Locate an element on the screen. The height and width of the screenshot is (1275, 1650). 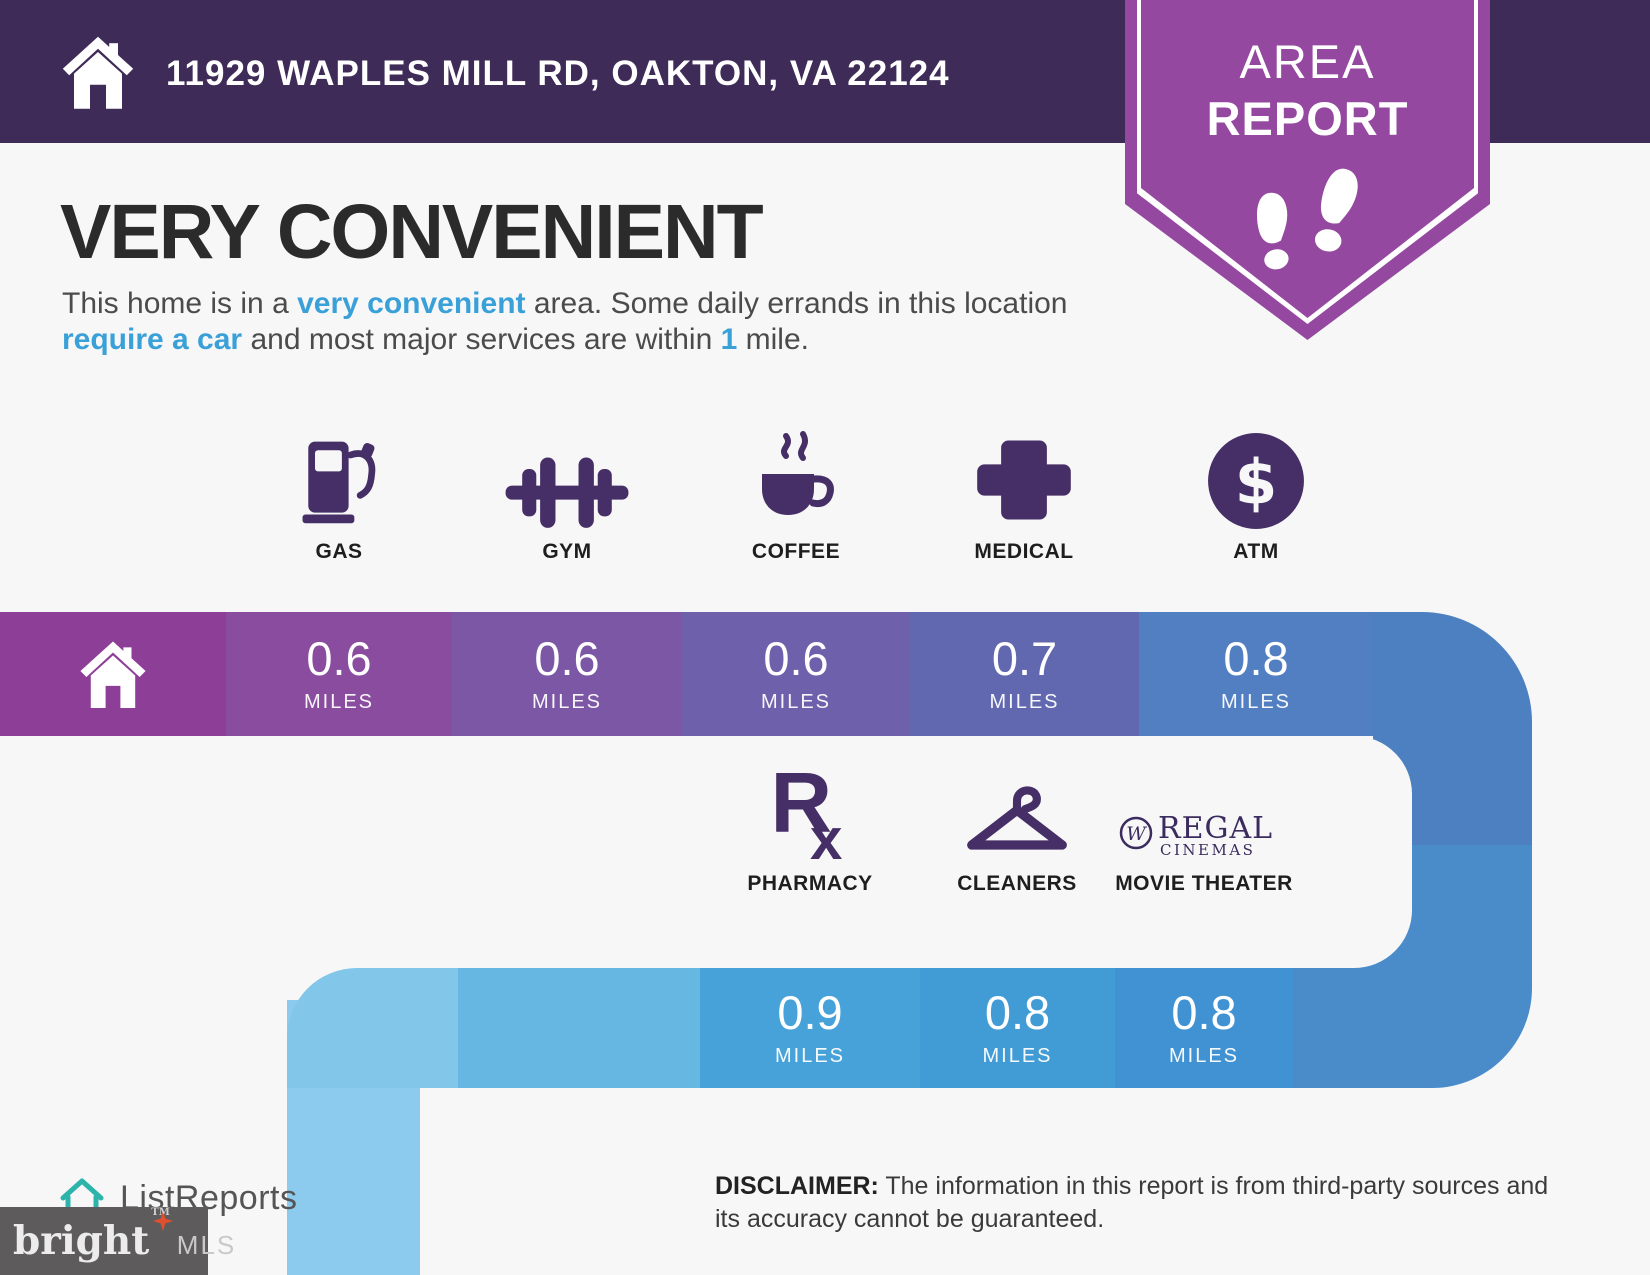
intro-seg-6: mile. is located at coordinates (773, 339).